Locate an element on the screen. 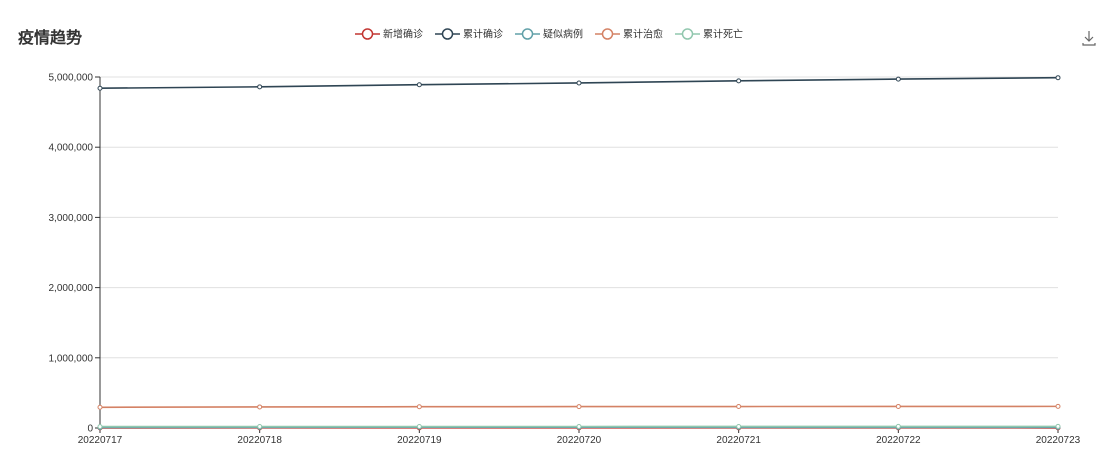 This screenshot has height=458, width=1105. download-icon is located at coordinates (1089, 38).